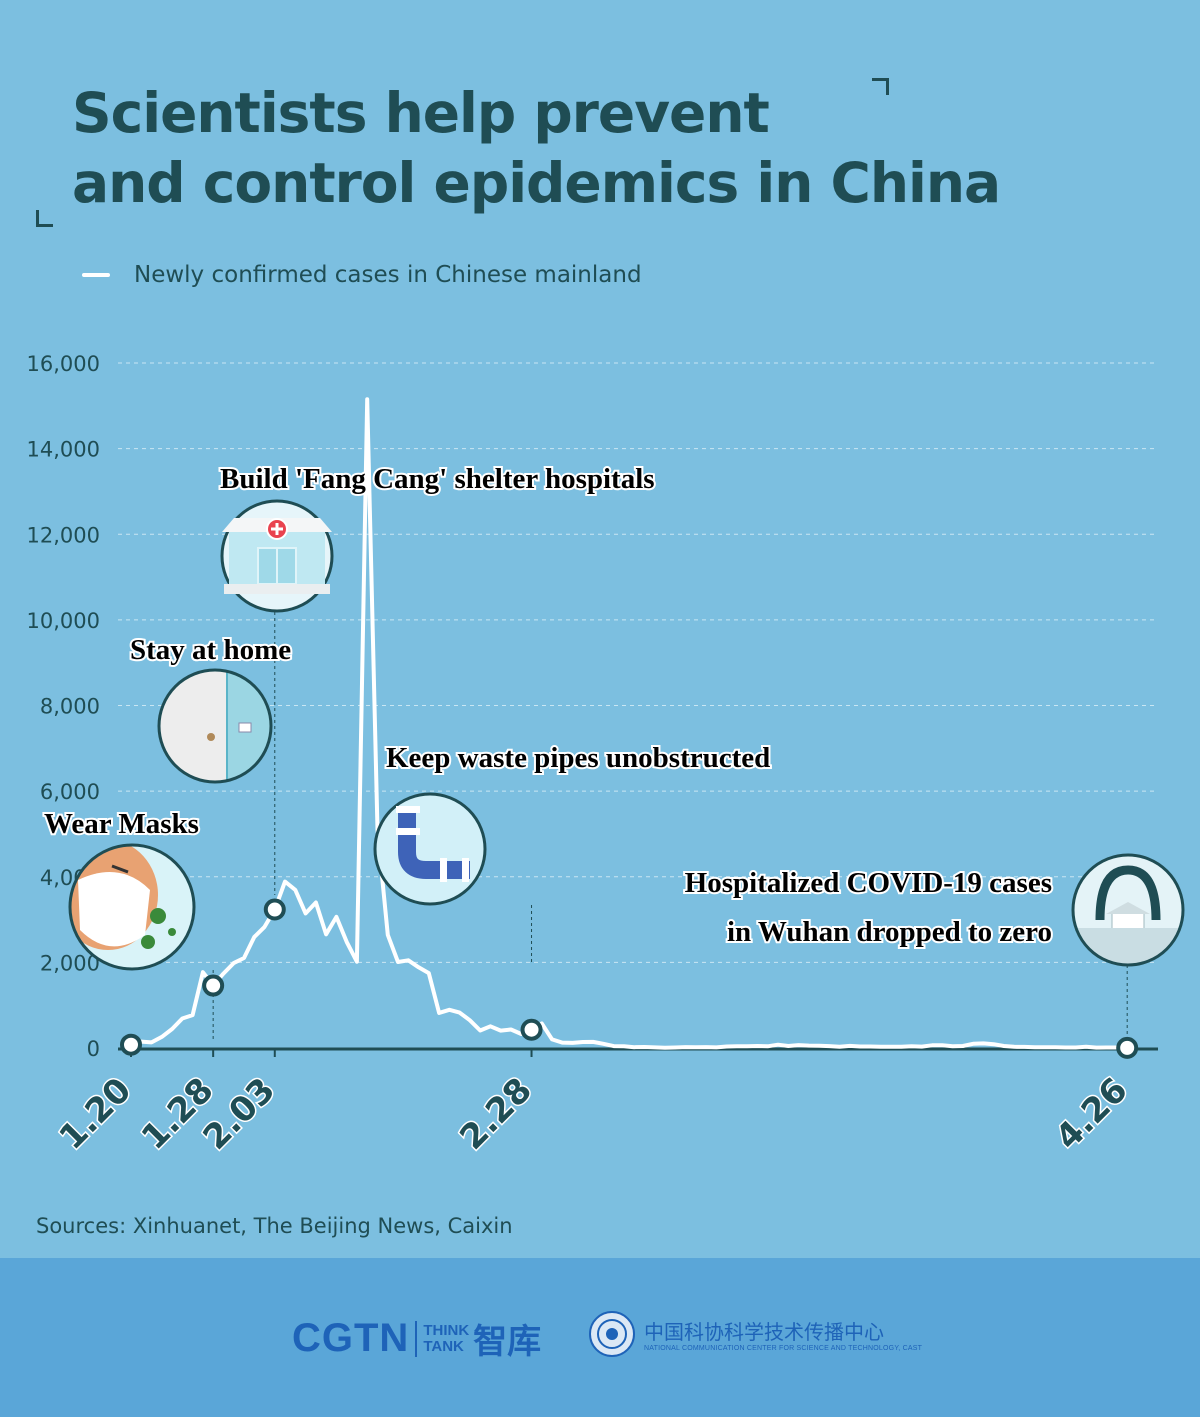  I want to click on mask-icon, so click(132, 907).